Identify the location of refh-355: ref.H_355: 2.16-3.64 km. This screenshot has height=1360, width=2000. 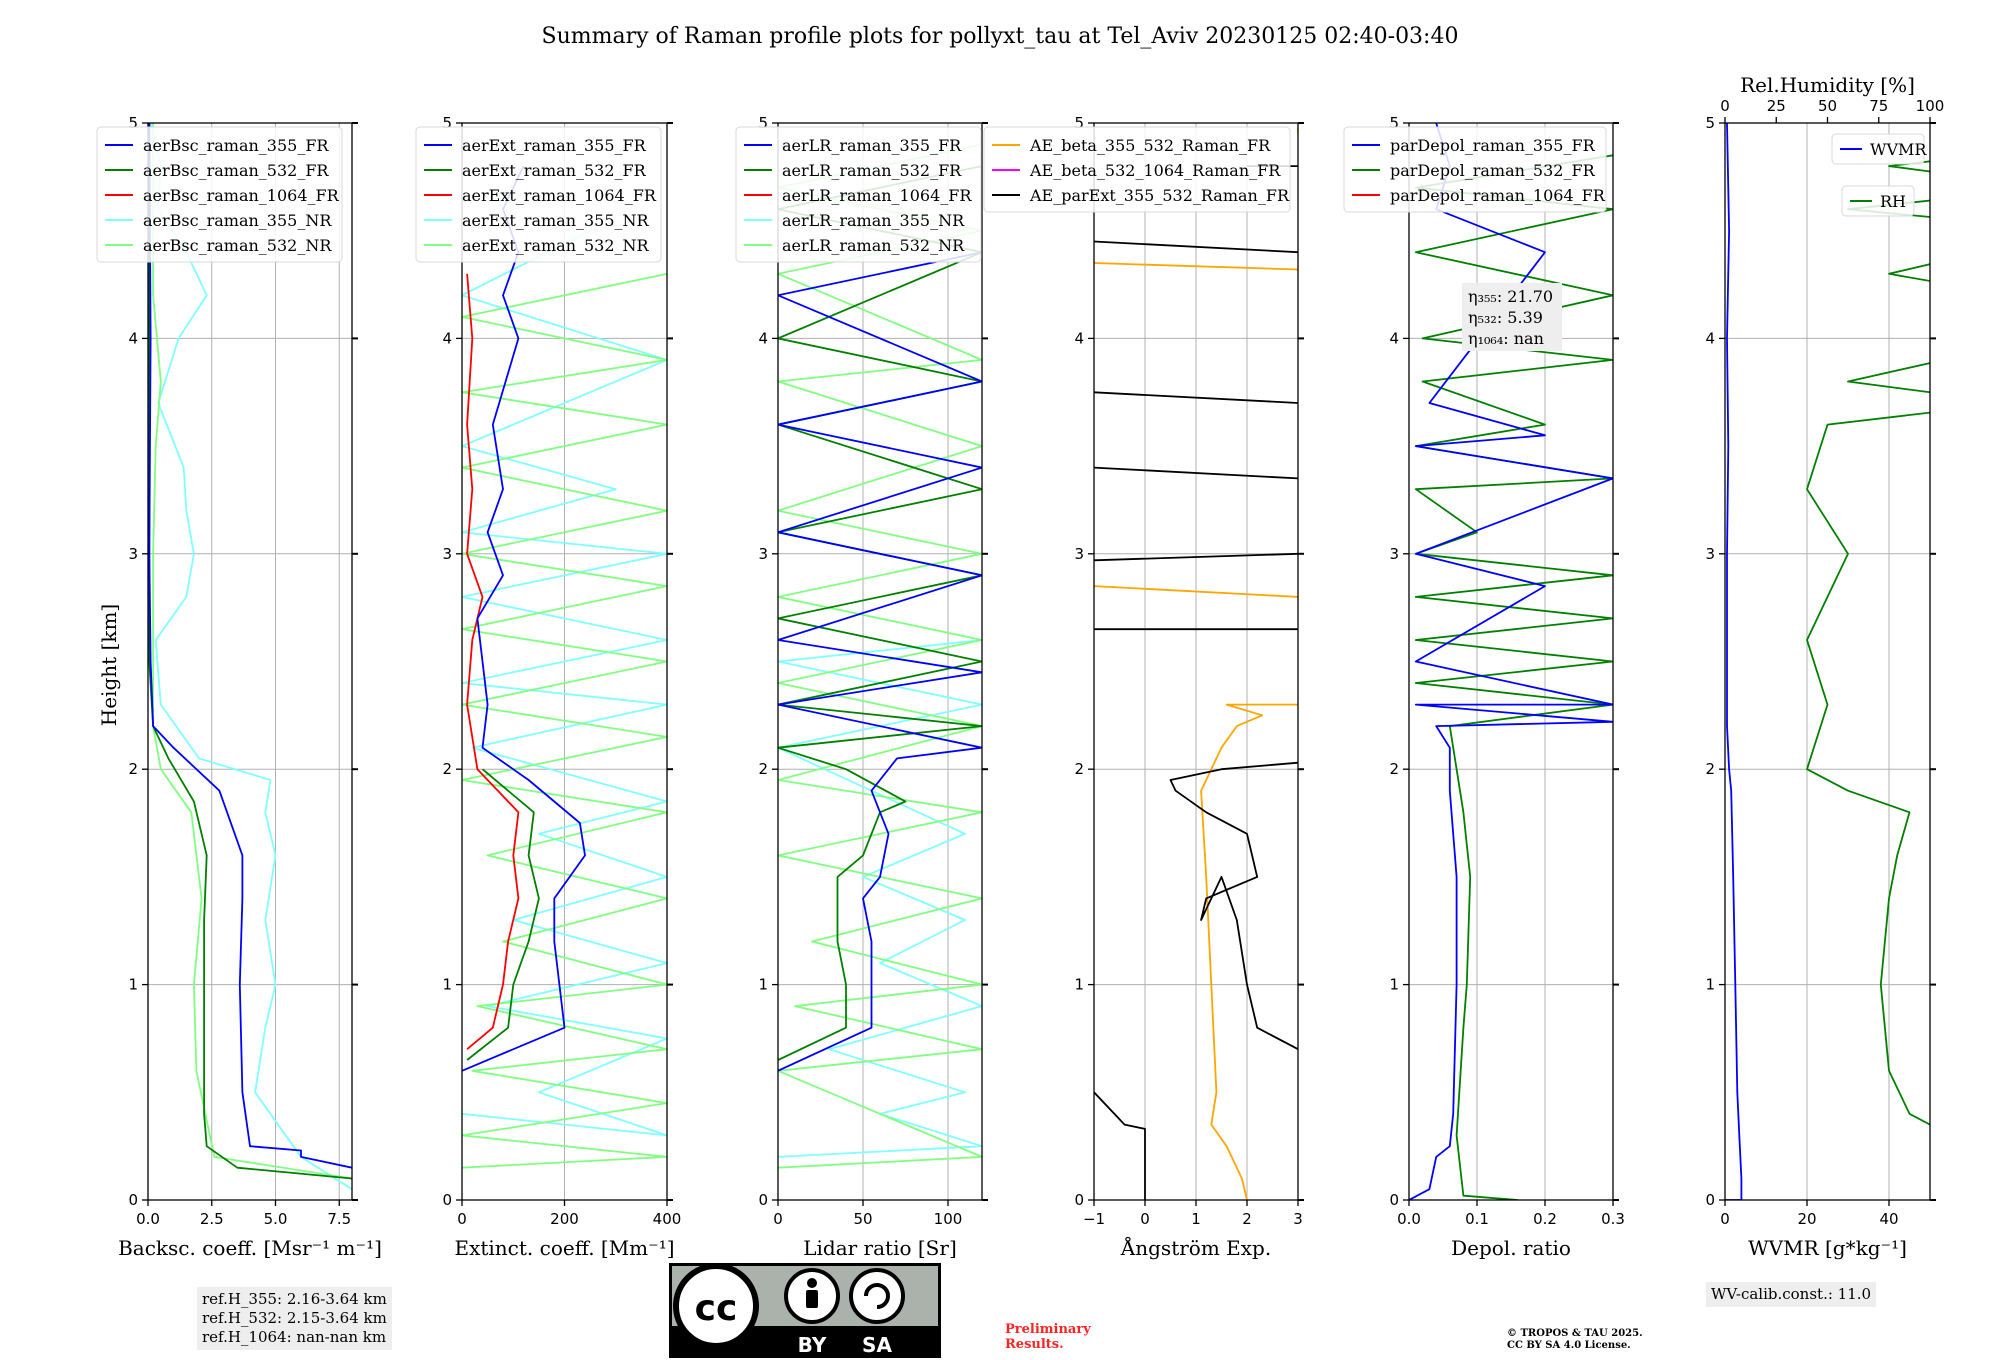
(294, 1299).